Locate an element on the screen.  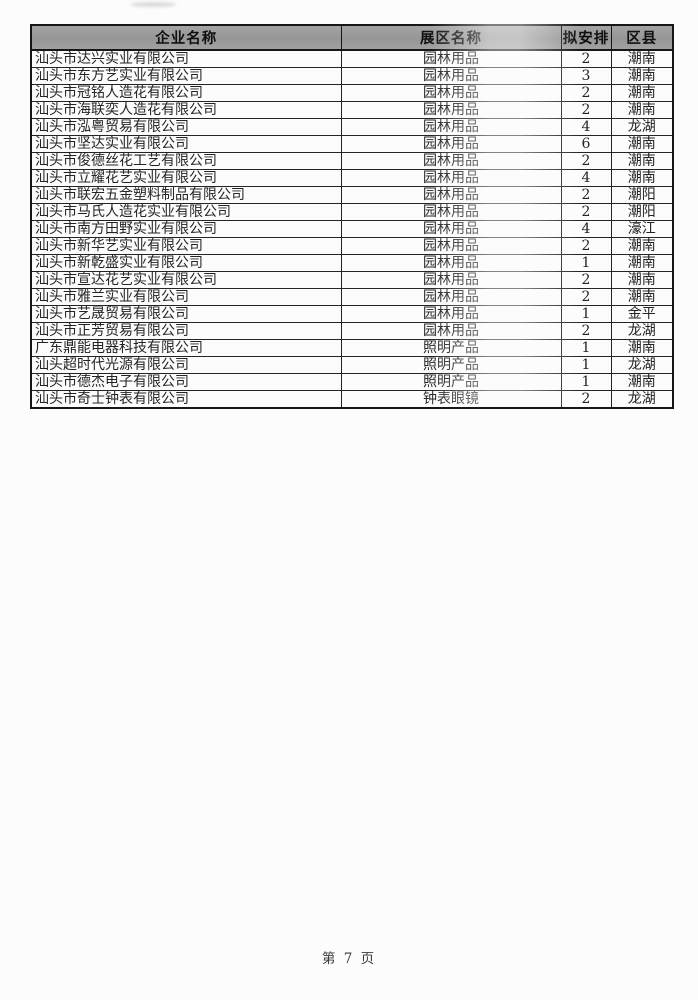
table-row: 汕头市冠铭人造花有限公司 园林用品 2 潮南 is located at coordinates (352, 93).